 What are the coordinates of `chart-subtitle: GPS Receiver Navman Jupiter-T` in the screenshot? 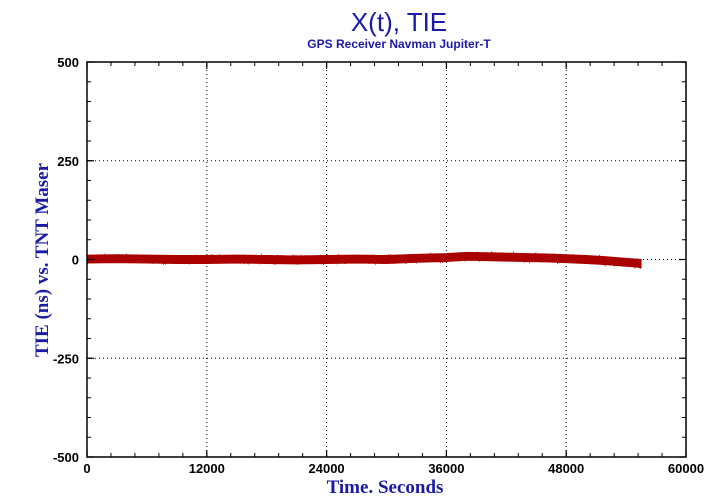 It's located at (399, 44).